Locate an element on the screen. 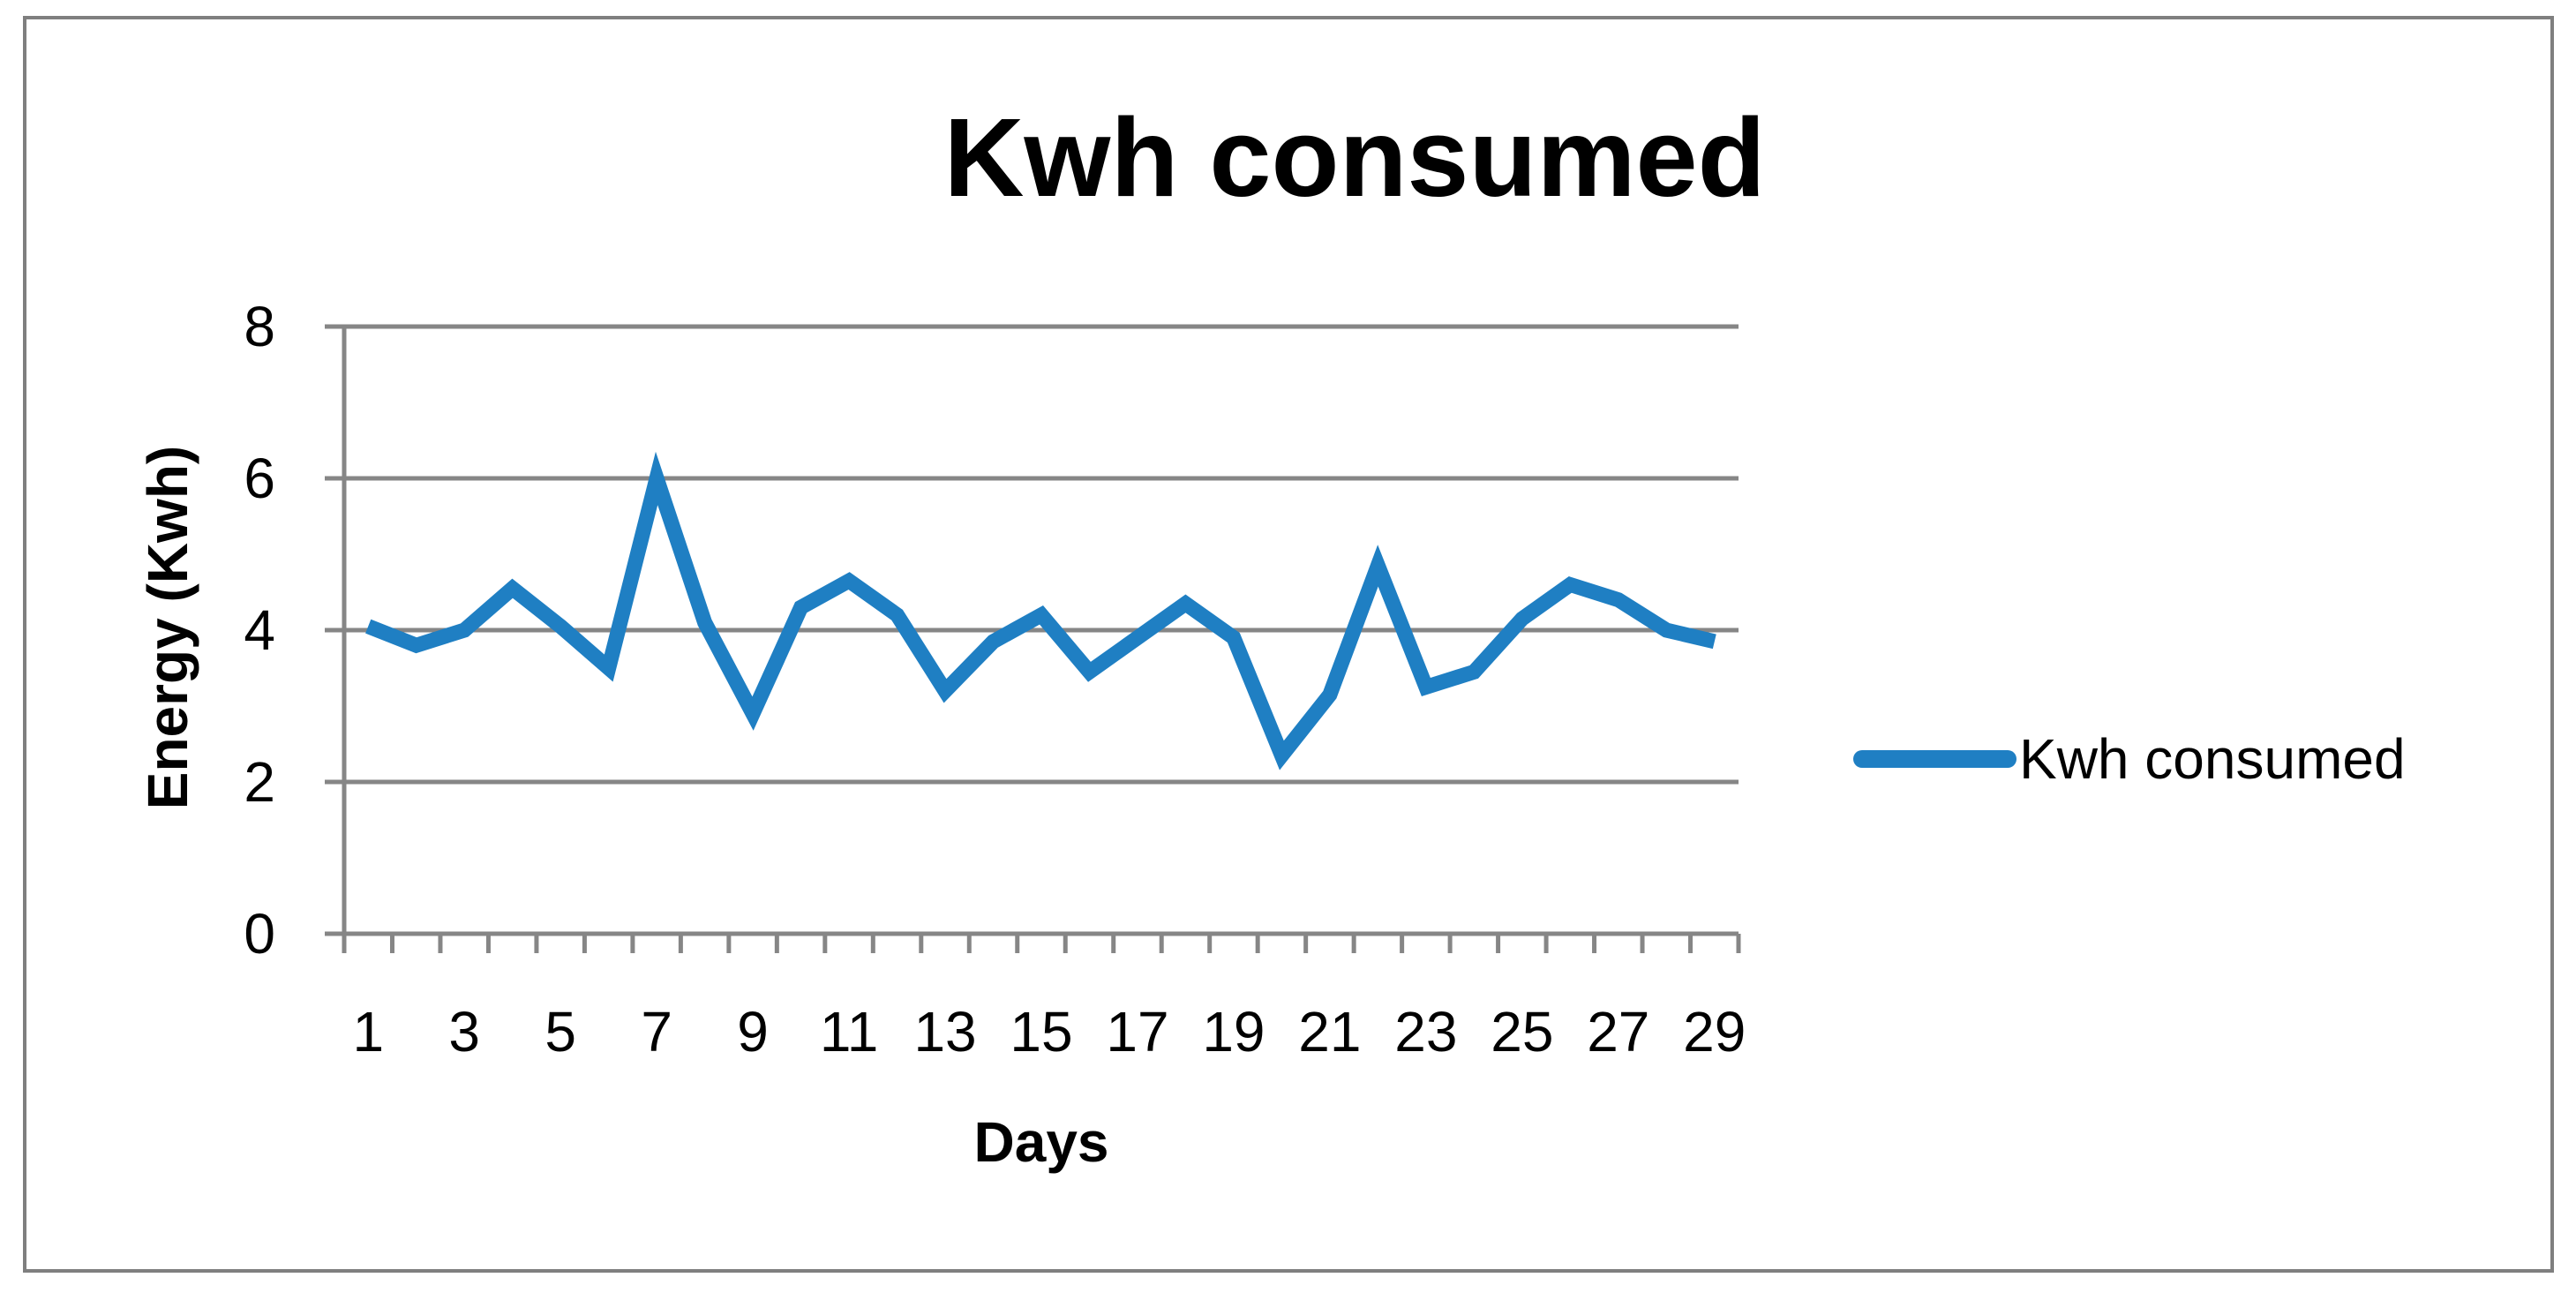 Image resolution: width=2576 pixels, height=1300 pixels. y-tick-label-4: 4 is located at coordinates (259, 630).